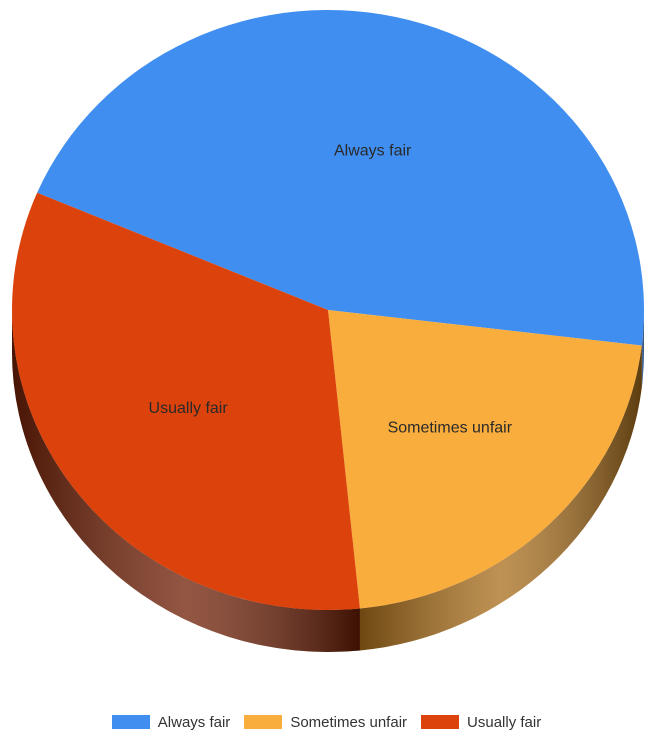 The width and height of the screenshot is (653, 747). Describe the element at coordinates (450, 428) in the screenshot. I see `slice-label-sometimes-unfair: Sometimes unfair` at that location.